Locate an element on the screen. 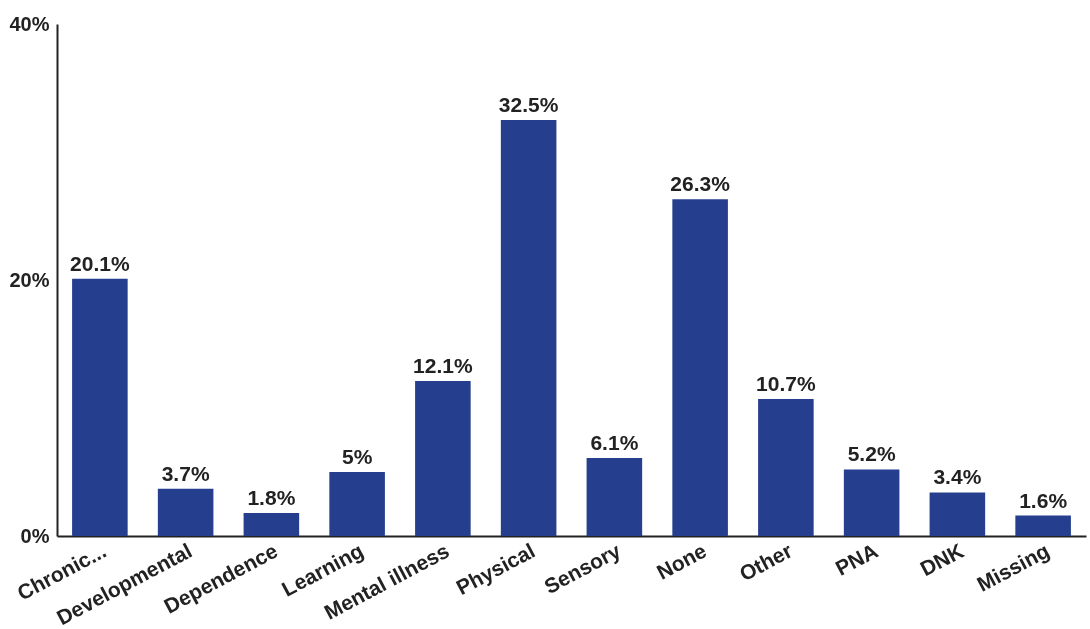  data-label: 5.2% is located at coordinates (871, 454).